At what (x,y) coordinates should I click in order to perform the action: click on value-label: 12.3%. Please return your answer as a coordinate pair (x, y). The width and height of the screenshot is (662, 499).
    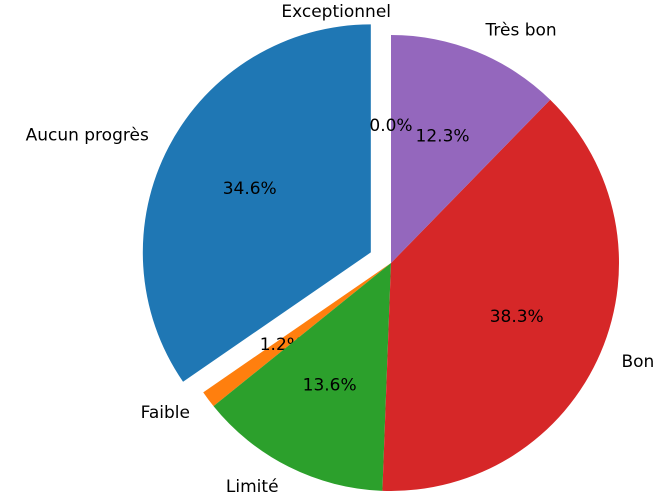
    Looking at the image, I should click on (443, 136).